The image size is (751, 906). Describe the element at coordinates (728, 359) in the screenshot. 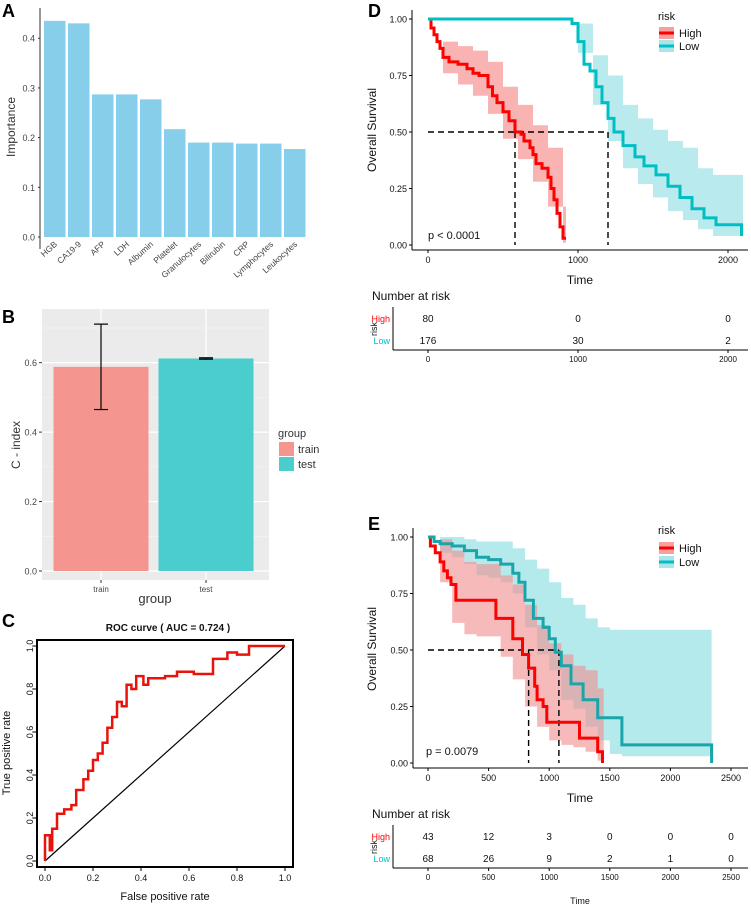

I see `panel-d-risk-xtick-label: 2000` at that location.